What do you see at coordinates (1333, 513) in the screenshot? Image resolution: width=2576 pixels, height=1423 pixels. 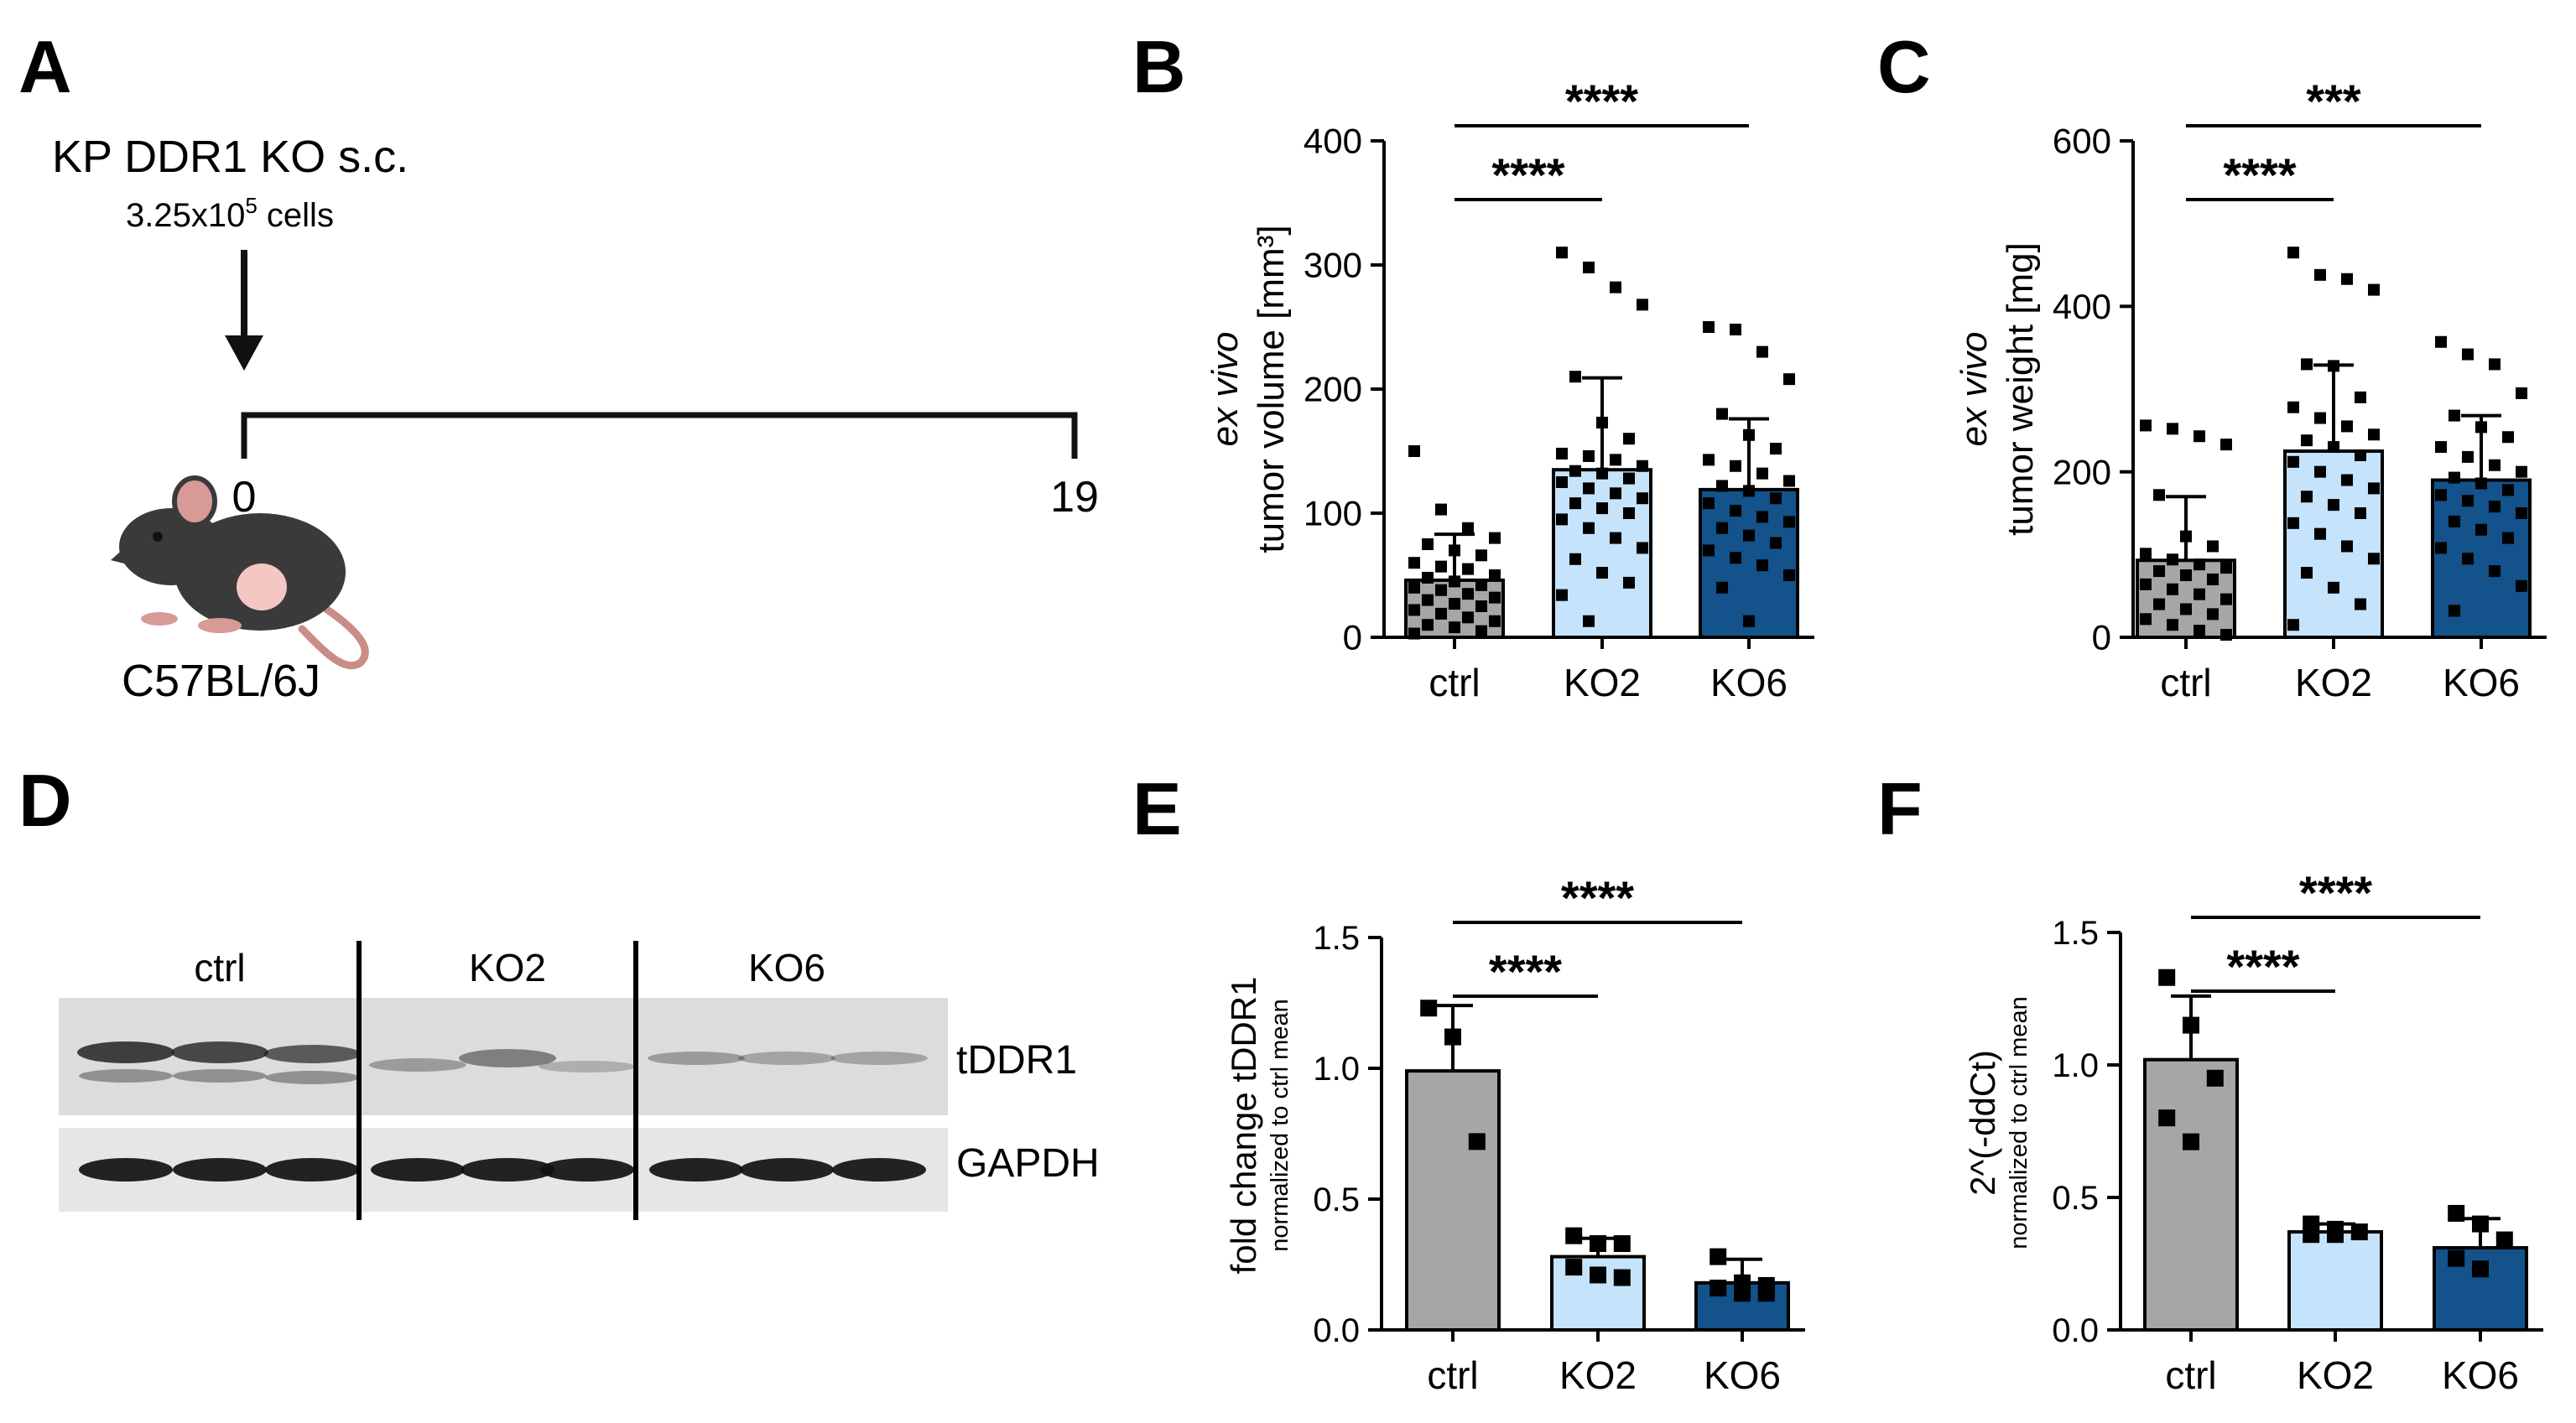 I see `y-tick-label: 100` at bounding box center [1333, 513].